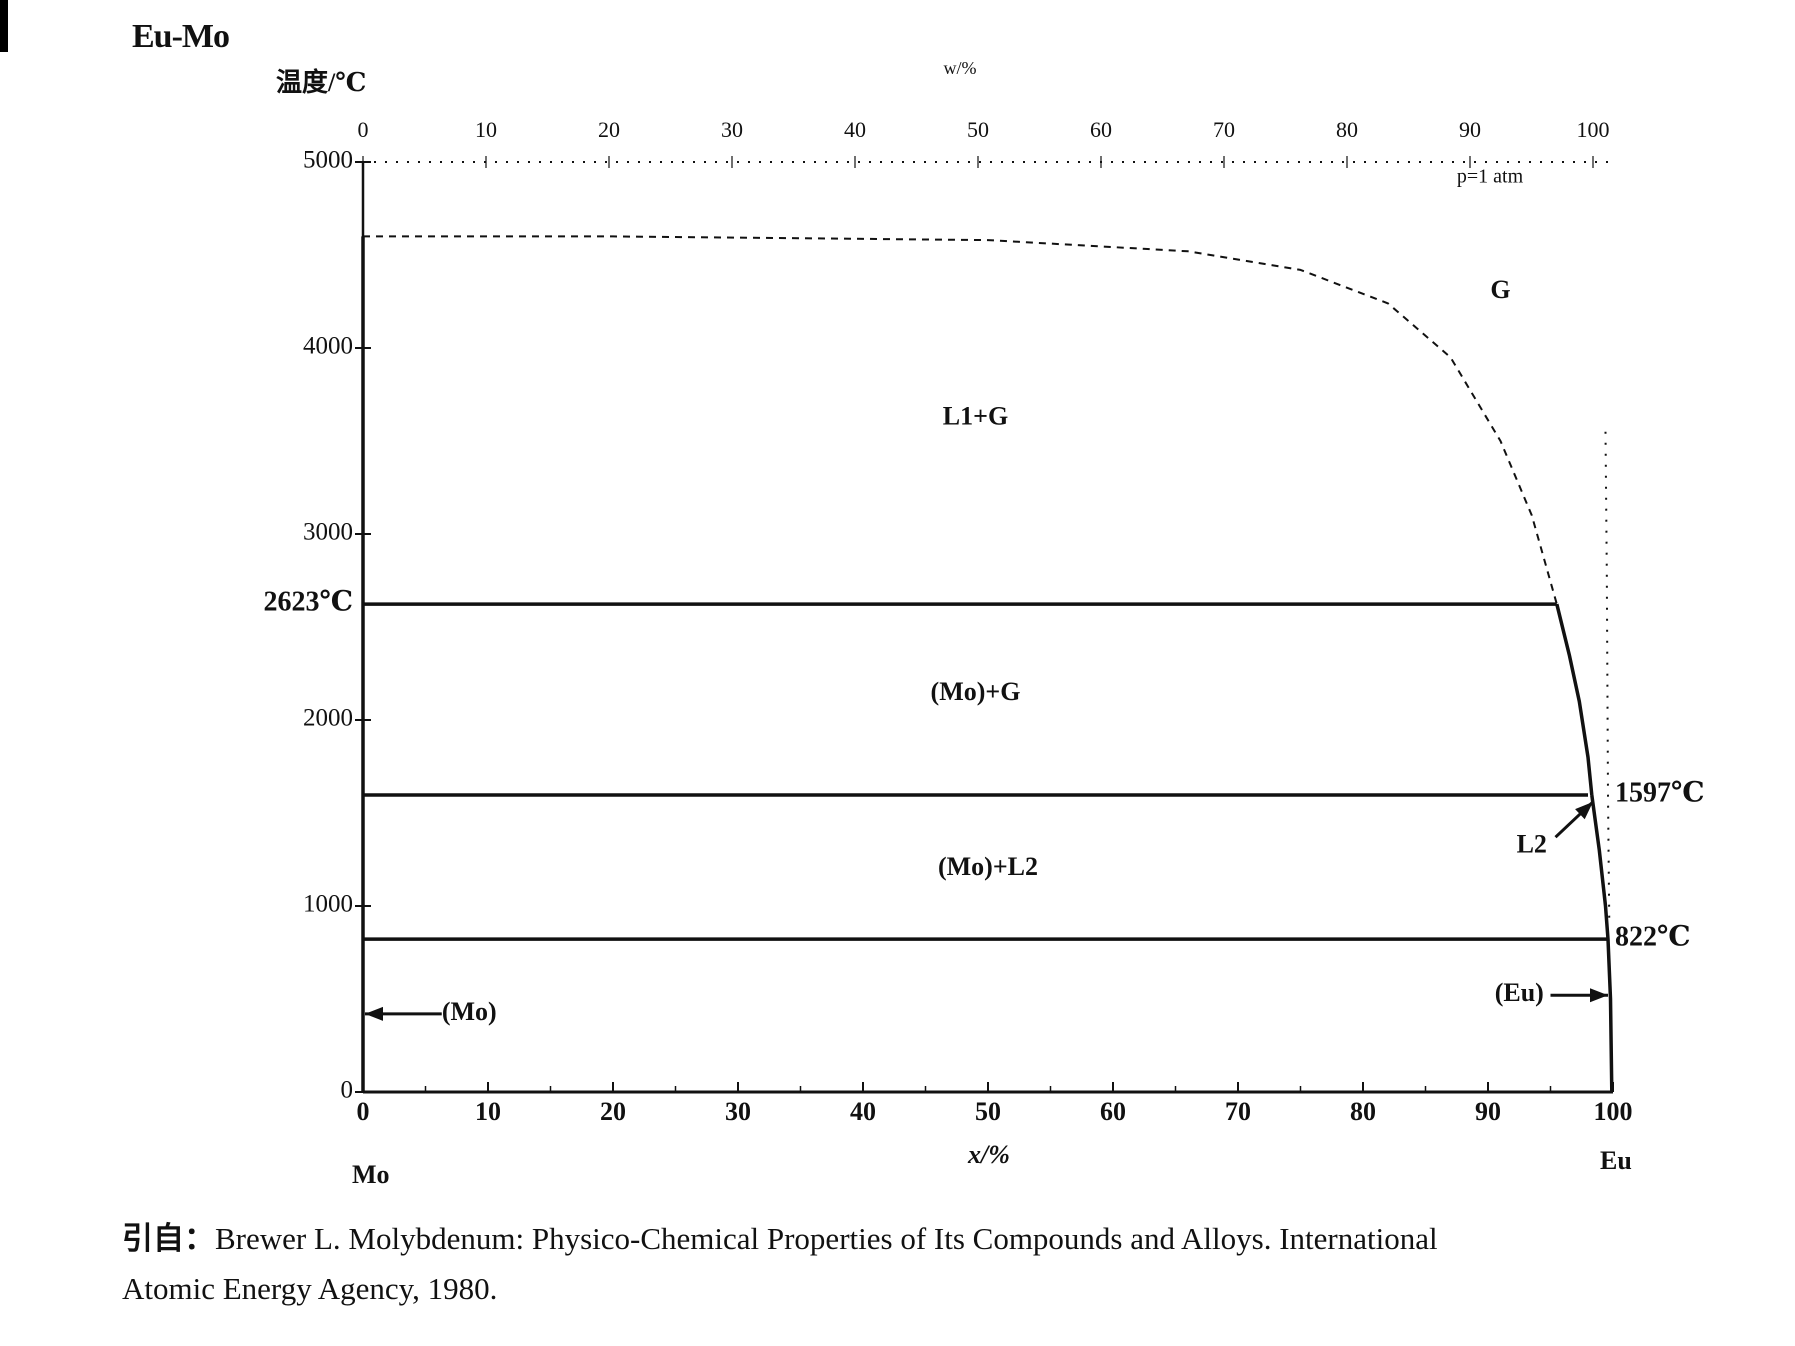 This screenshot has height=1346, width=1795. I want to click on annotation-5: (Eu), so click(1519, 992).